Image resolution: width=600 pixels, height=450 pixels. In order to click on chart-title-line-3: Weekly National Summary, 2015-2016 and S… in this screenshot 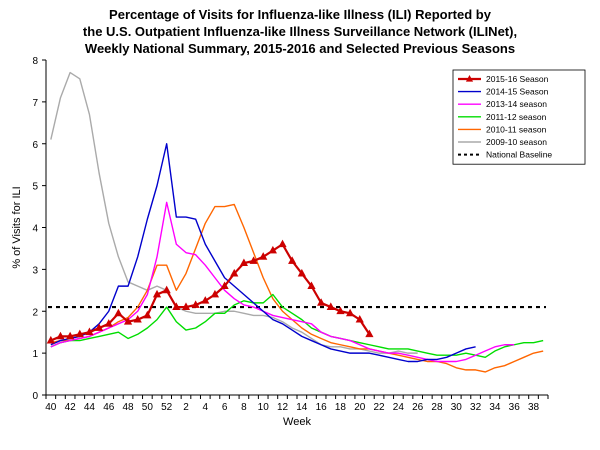, I will do `click(300, 48)`.